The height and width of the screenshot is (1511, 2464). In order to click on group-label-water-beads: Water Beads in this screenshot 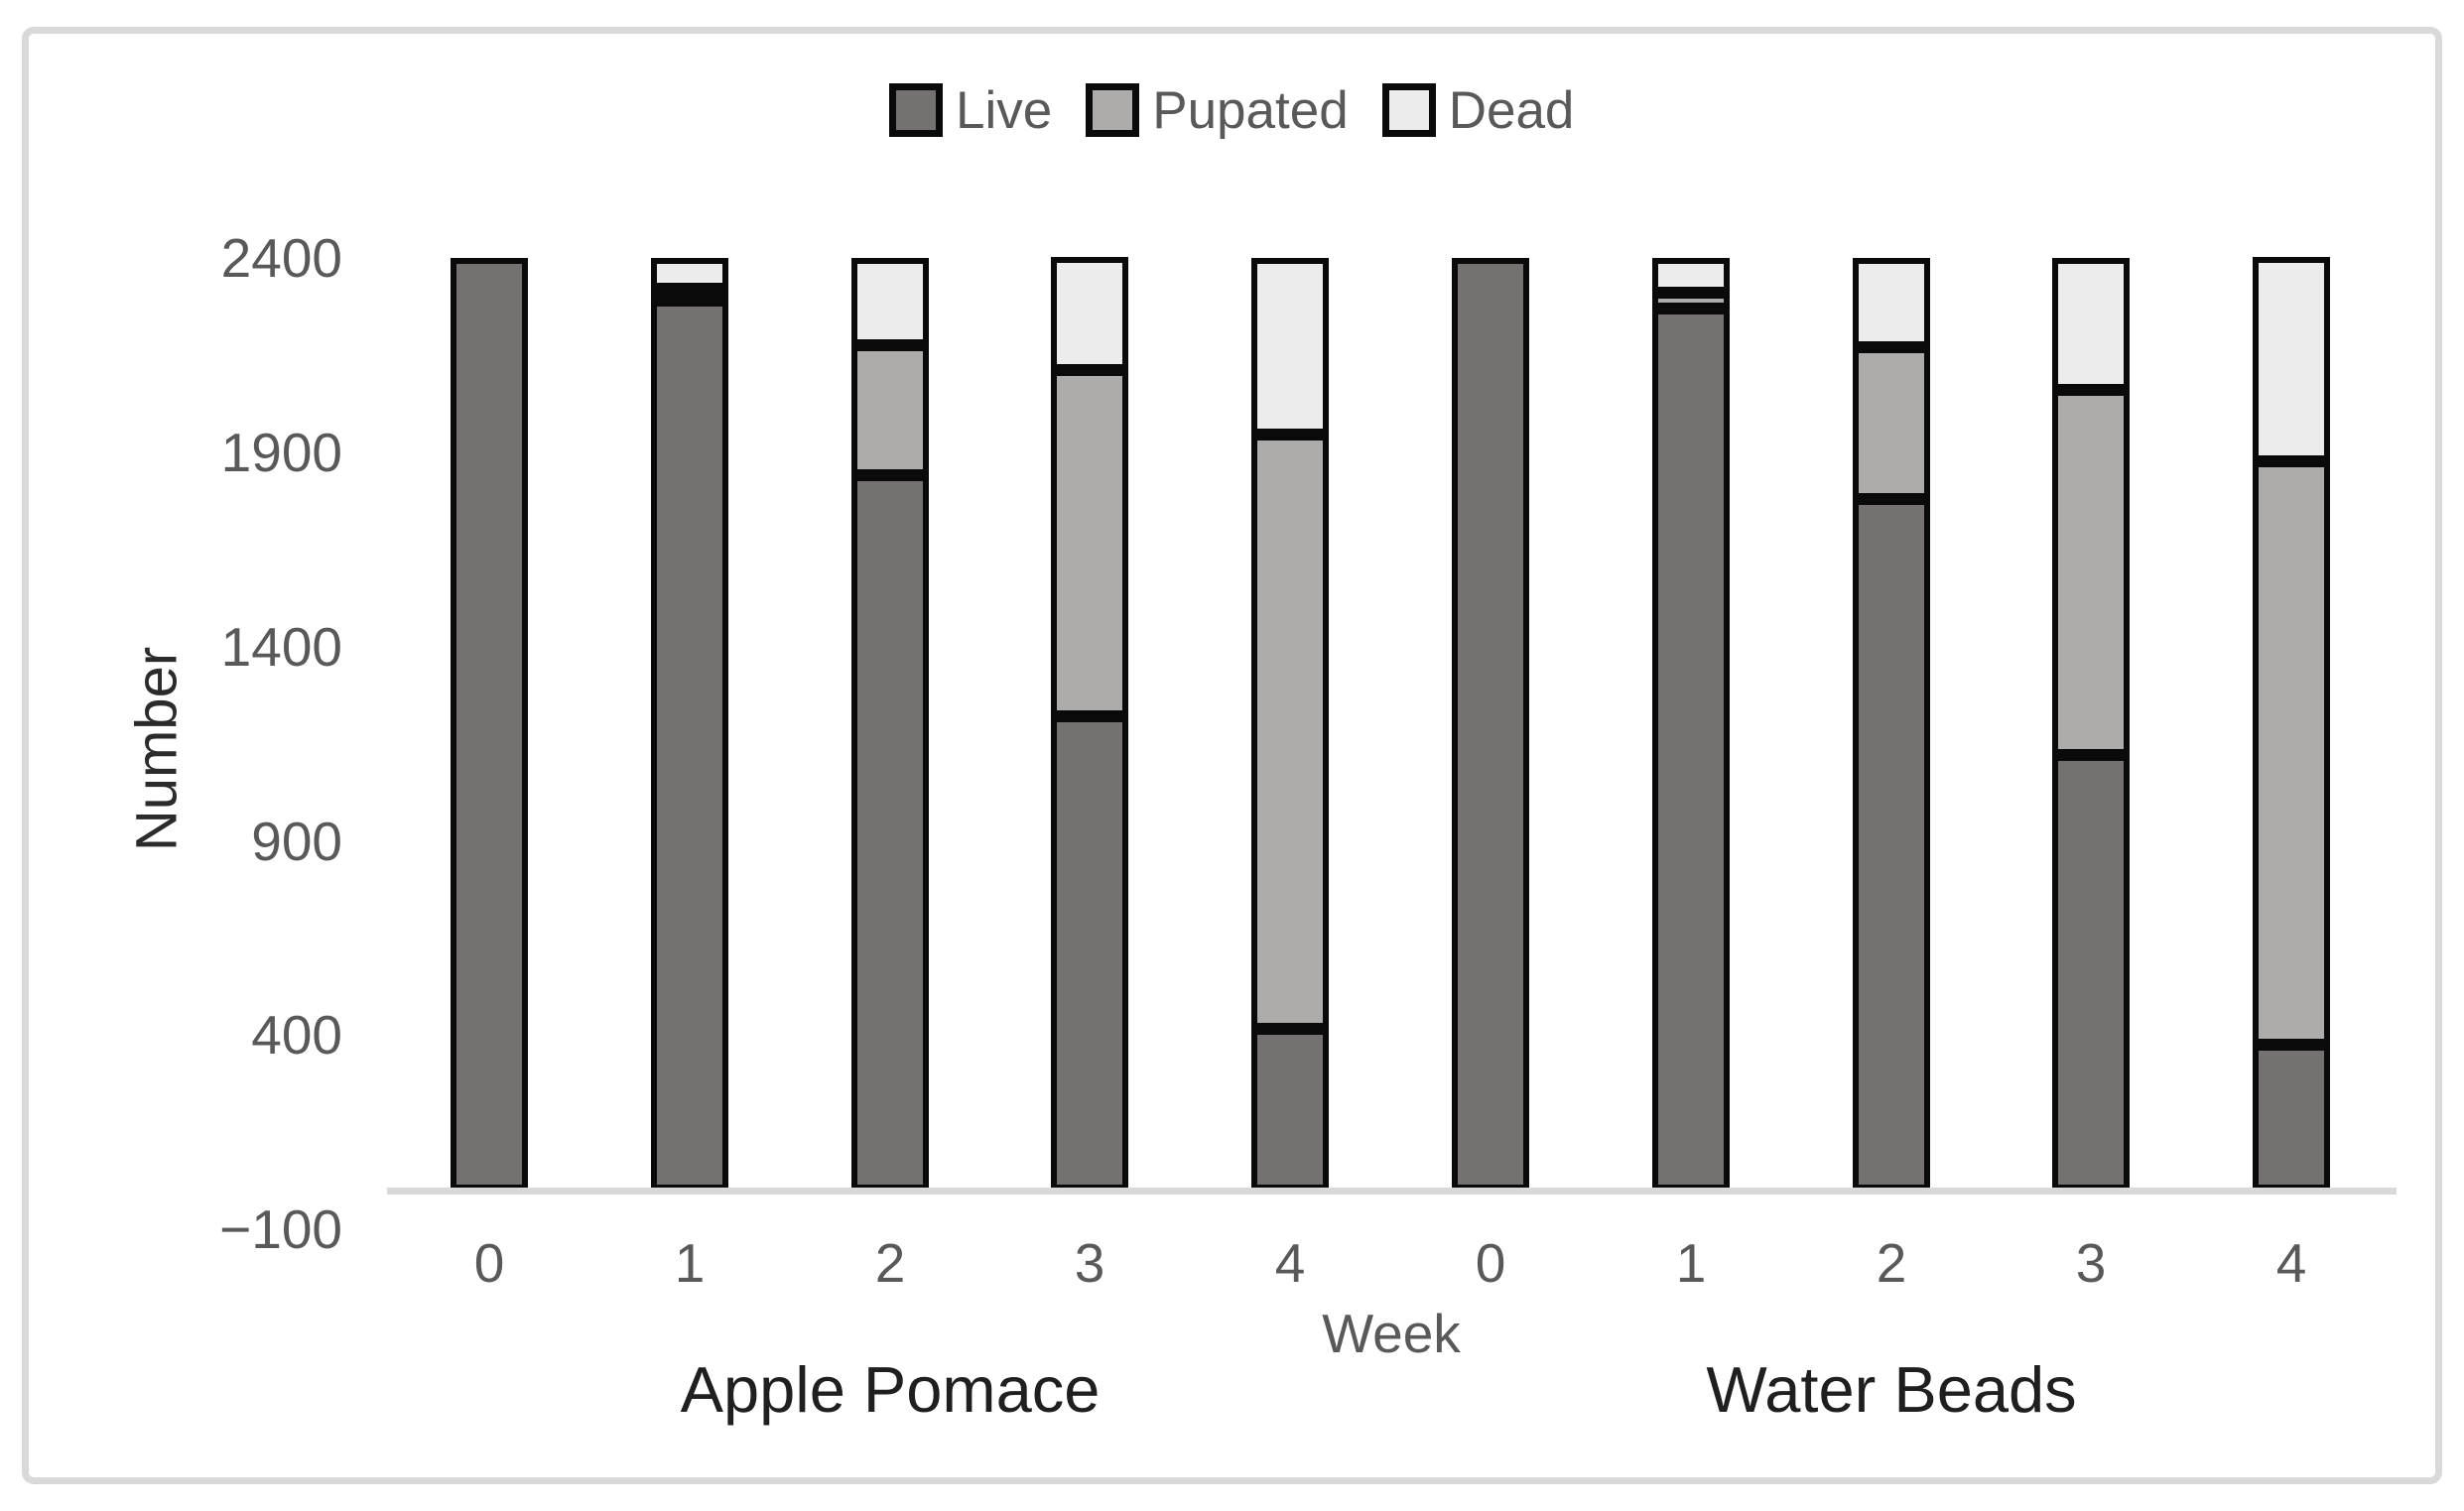, I will do `click(1891, 1389)`.